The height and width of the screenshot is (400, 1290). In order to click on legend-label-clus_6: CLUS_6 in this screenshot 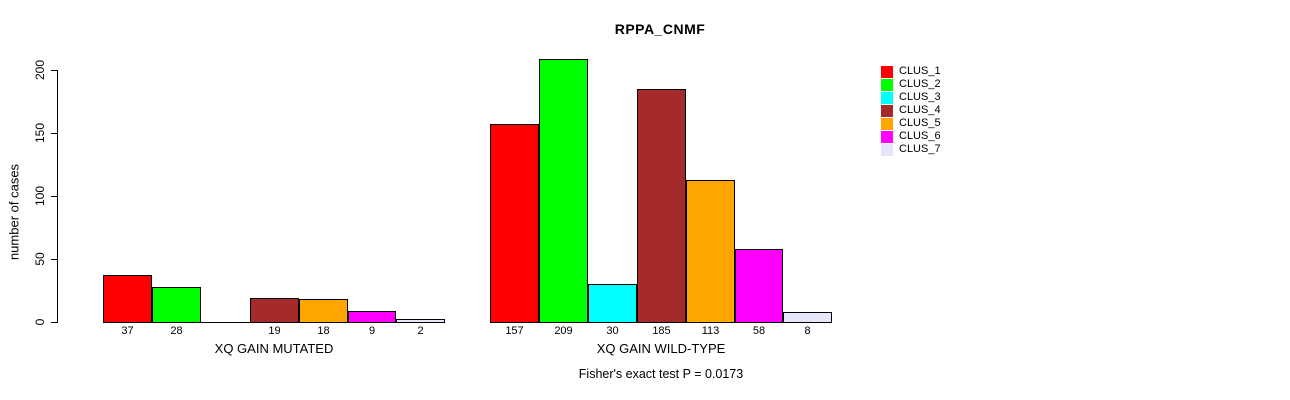, I will do `click(920, 136)`.